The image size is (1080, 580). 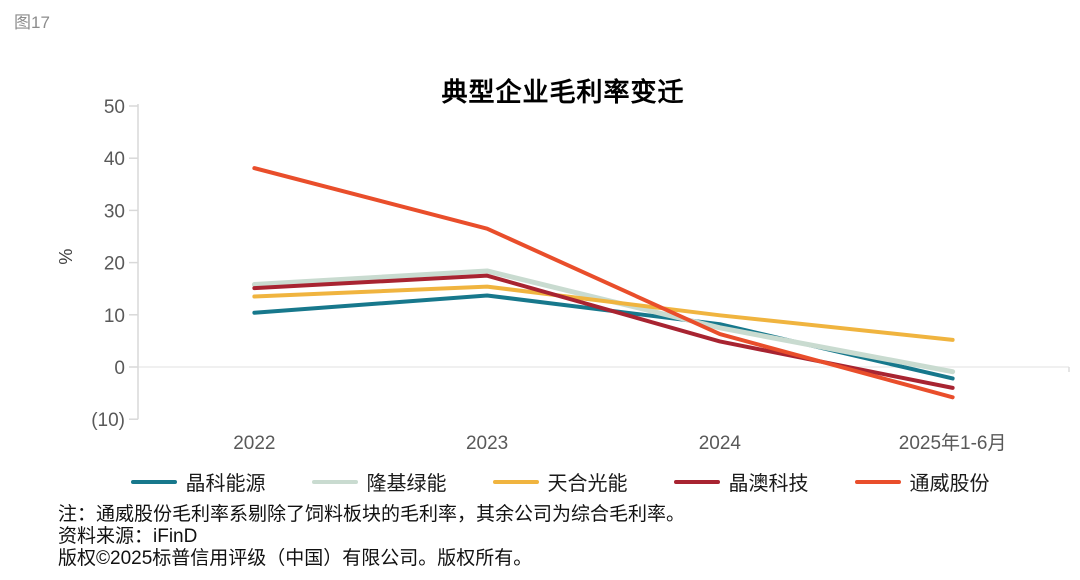 I want to click on note-text: 注：通威股份毛利率系剔除了饲料板块的毛利率，其余公司为综合毛利率。, so click(x=372, y=514).